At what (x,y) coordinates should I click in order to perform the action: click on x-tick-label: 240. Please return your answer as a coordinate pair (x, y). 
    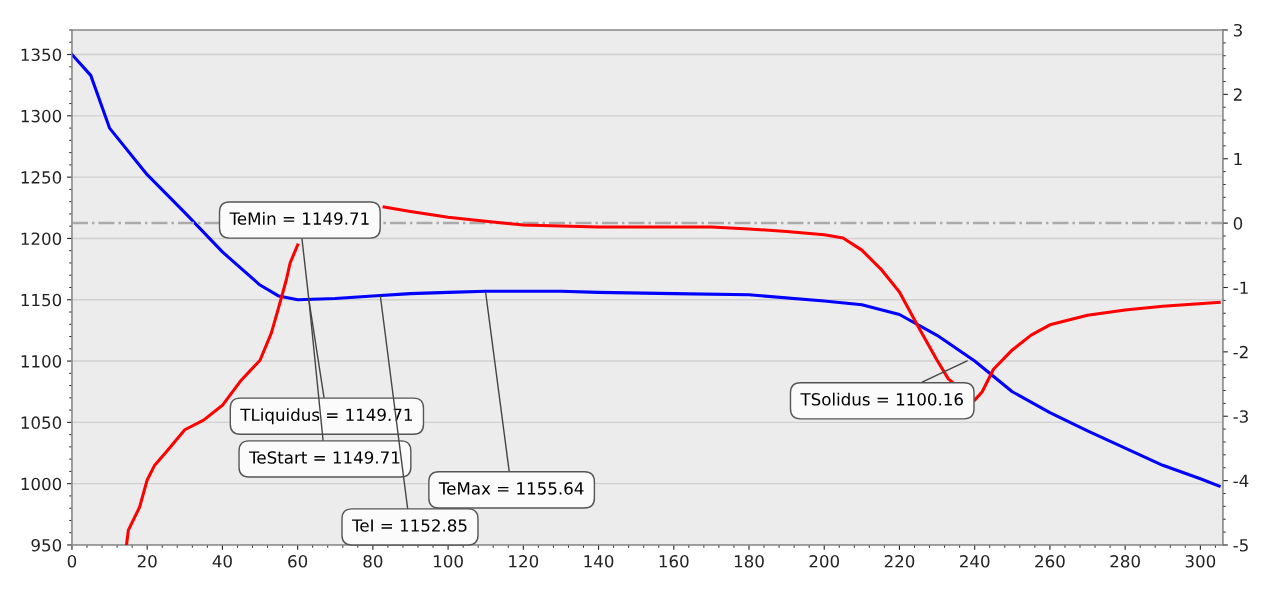
    Looking at the image, I should click on (975, 561).